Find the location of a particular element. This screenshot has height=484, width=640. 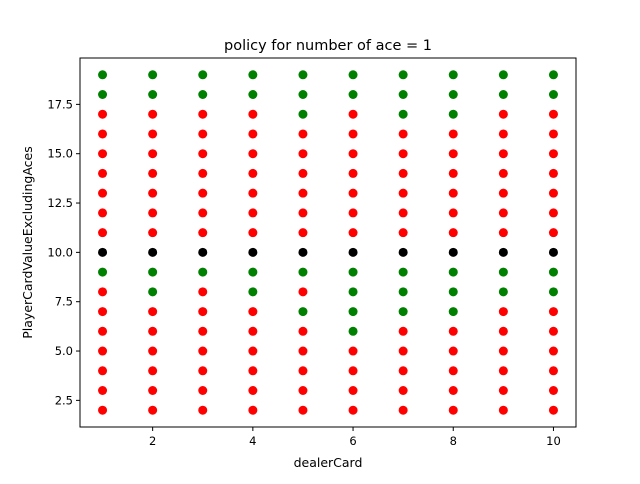

x-axis-label: dealerCard is located at coordinates (328, 462).